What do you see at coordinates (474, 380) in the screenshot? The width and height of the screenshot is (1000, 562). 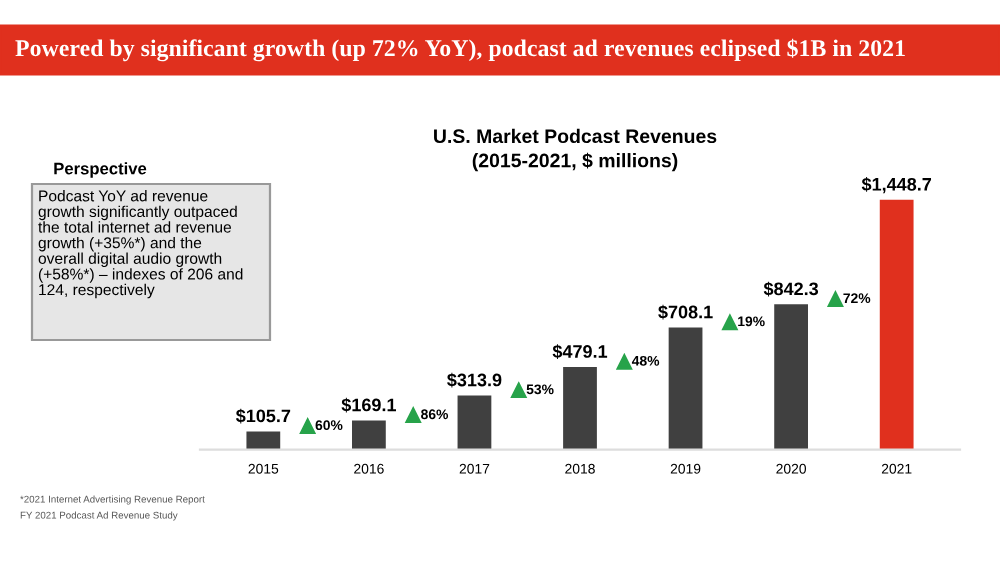 I see `data-label: $313.9` at bounding box center [474, 380].